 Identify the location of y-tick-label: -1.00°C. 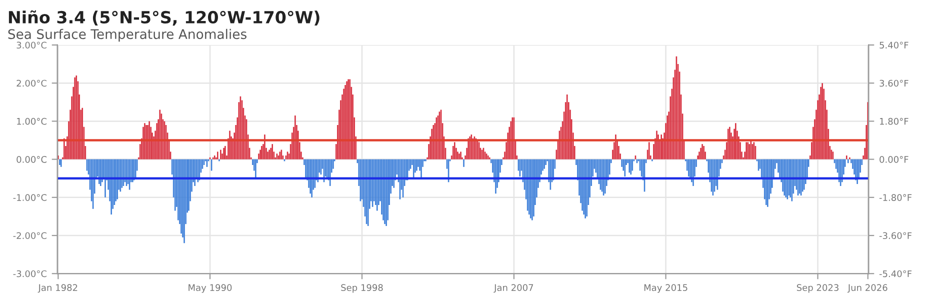
(30, 197).